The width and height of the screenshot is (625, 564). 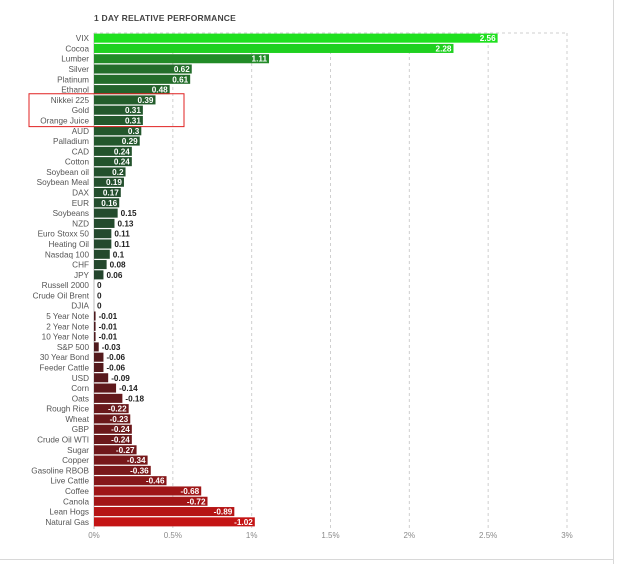 What do you see at coordinates (146, 100) in the screenshot?
I see `value-label: 0.39` at bounding box center [146, 100].